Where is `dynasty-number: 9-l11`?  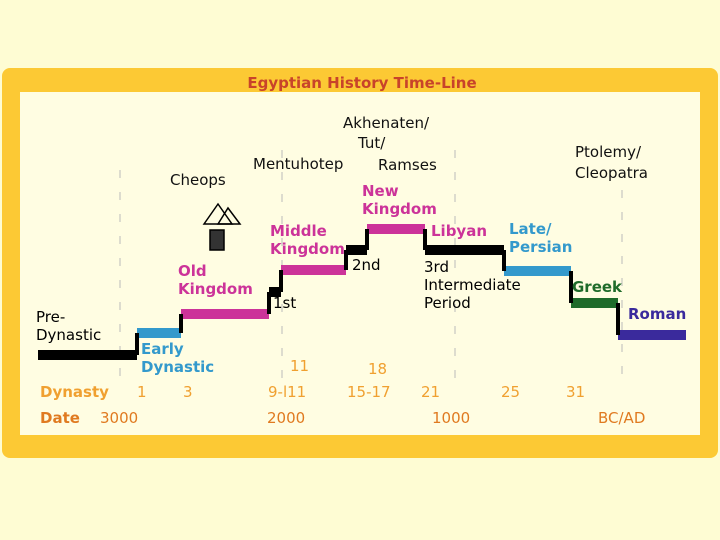 dynasty-number: 9-l11 is located at coordinates (287, 392).